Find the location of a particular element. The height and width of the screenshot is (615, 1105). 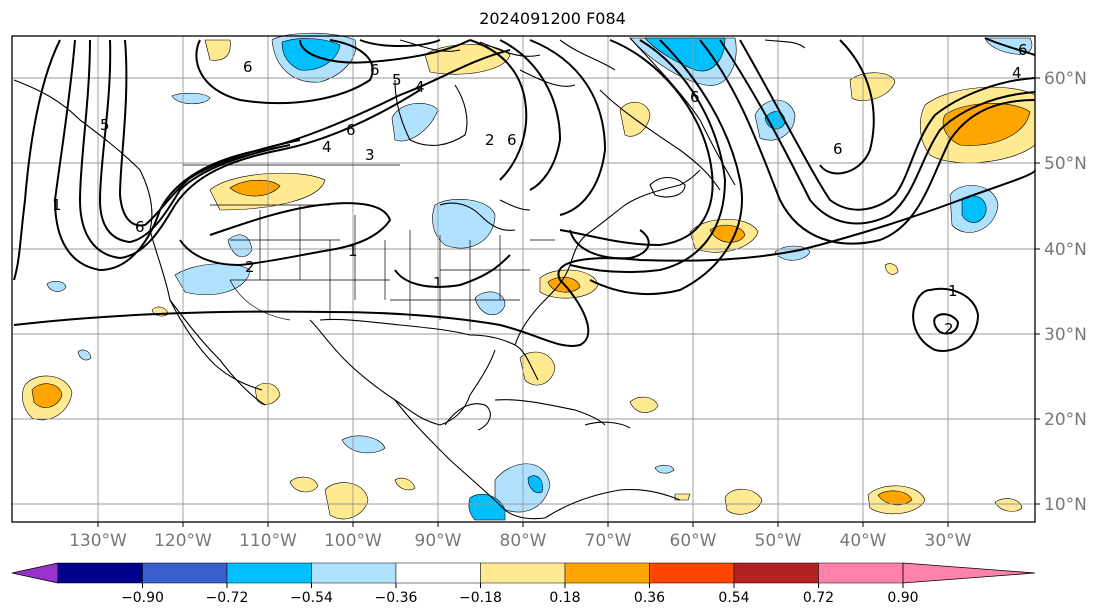

yellow-blob-labrador-sea is located at coordinates (872, 86).